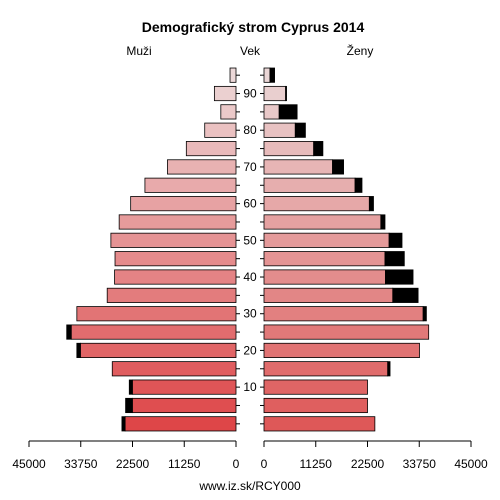 This screenshot has width=500, height=500. Describe the element at coordinates (360, 50) in the screenshot. I see `women-label: Ženy` at that location.